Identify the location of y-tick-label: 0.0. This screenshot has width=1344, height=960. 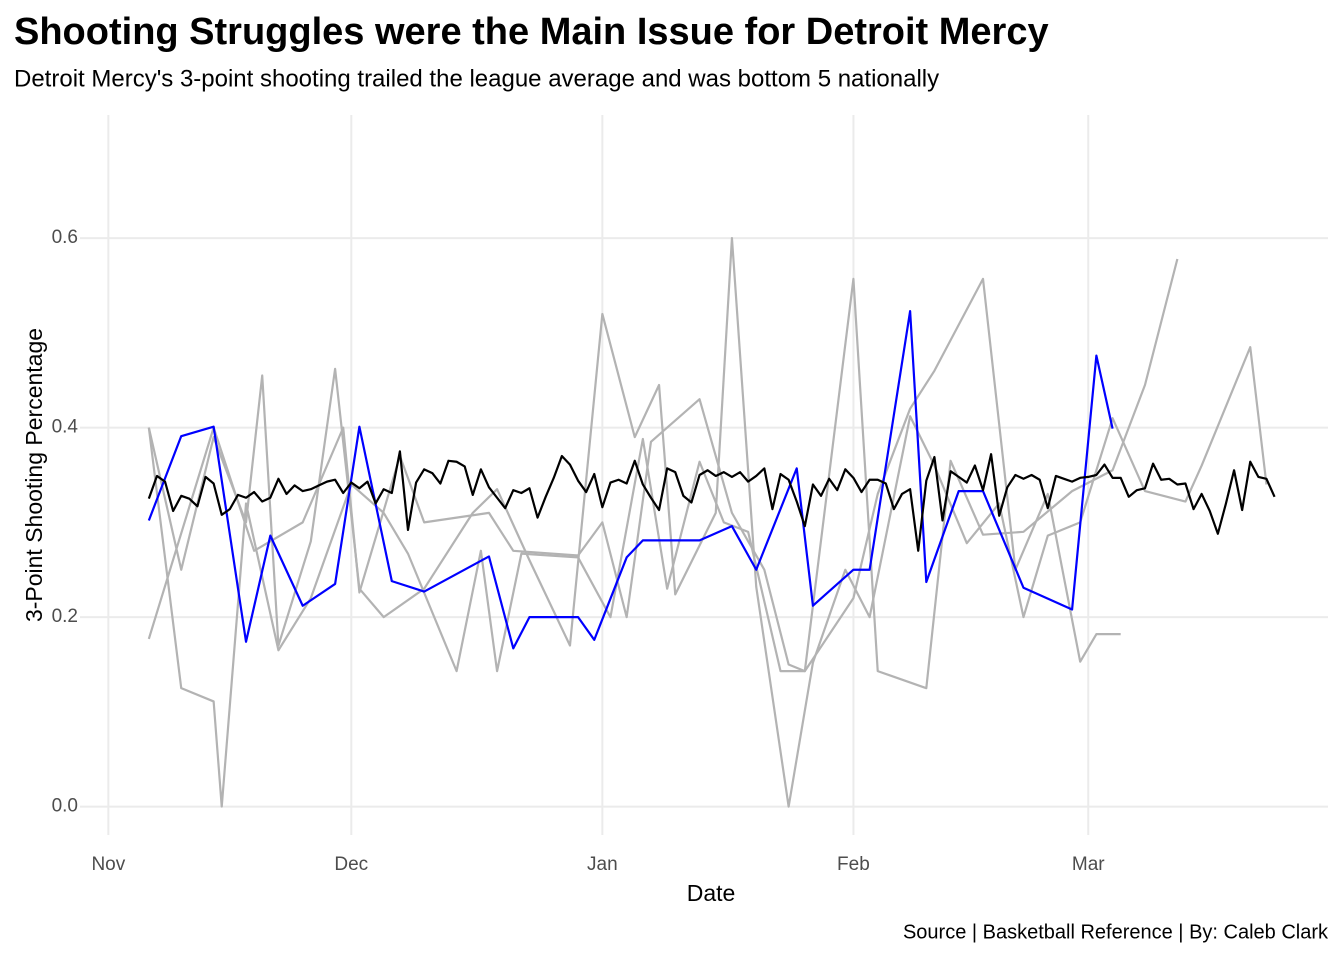
(65, 806).